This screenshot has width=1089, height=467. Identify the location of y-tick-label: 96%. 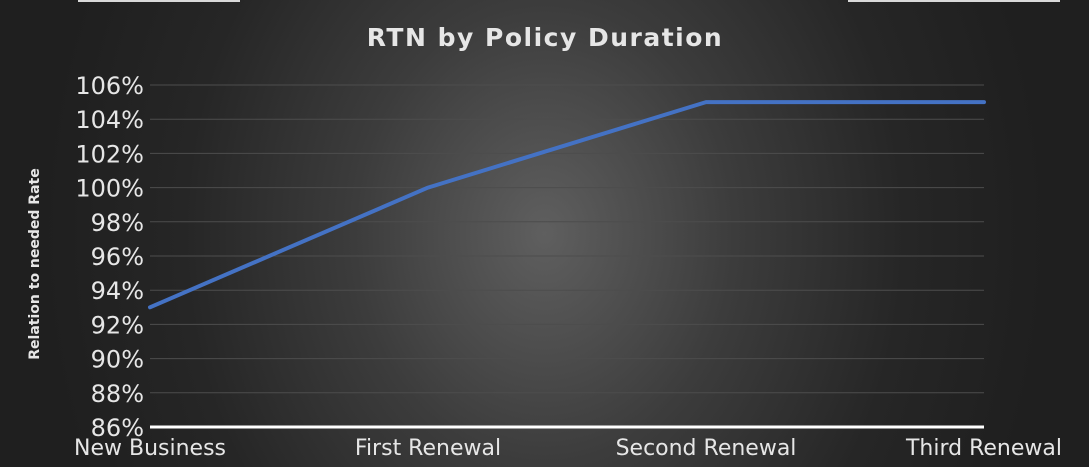
(117, 257).